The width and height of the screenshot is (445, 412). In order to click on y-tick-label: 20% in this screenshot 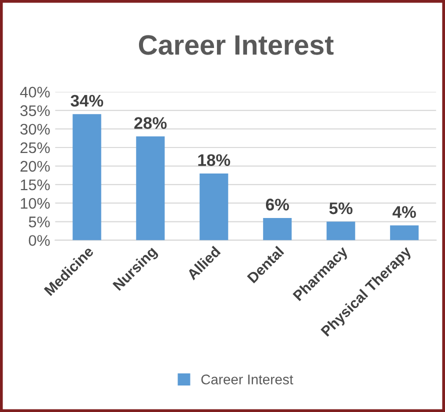, I will do `click(35, 166)`.